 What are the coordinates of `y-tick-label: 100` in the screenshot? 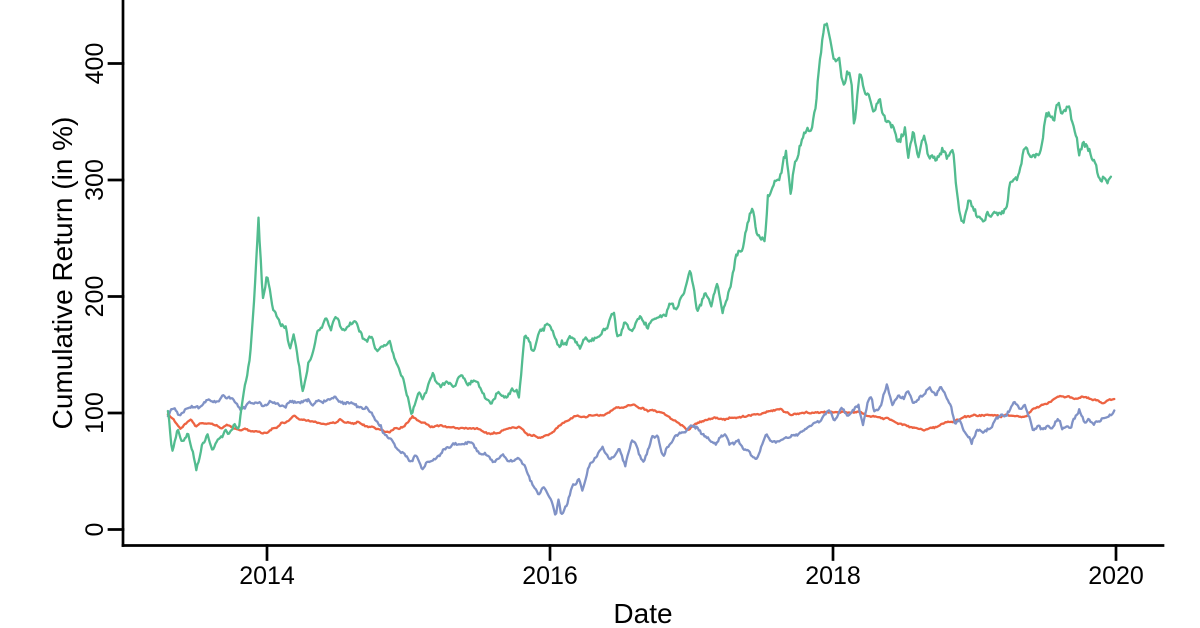 It's located at (95, 413).